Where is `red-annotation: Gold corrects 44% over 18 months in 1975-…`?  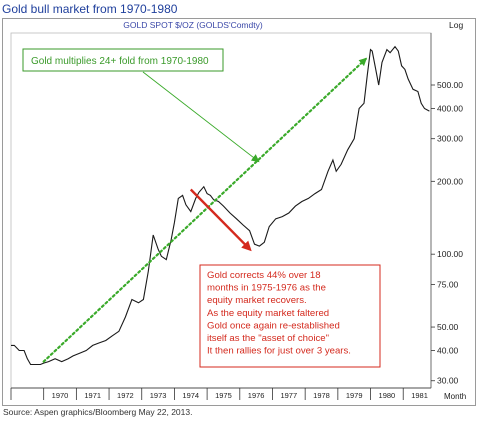
red-annotation: Gold corrects 44% over 18 months in 1975-… is located at coordinates (290, 316).